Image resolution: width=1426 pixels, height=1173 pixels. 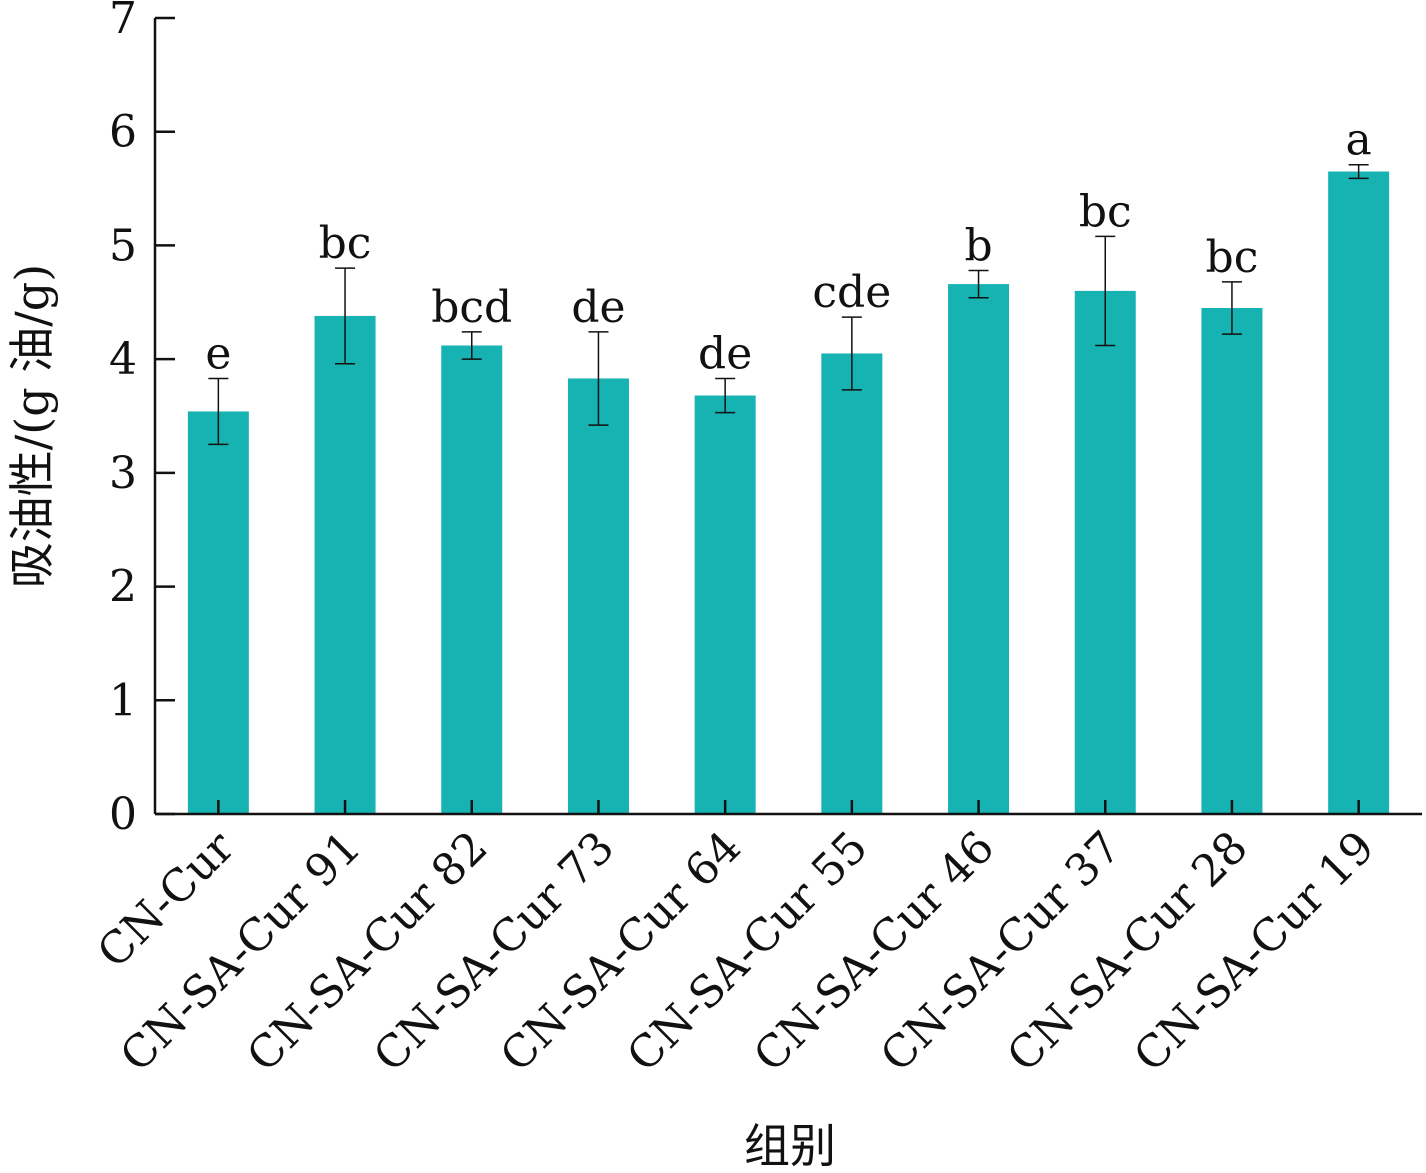 I want to click on y-tick-label: 5, so click(x=123, y=245).